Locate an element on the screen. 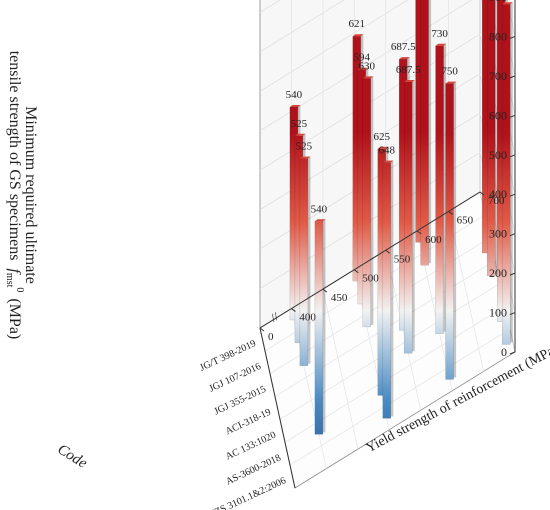 This screenshot has height=510, width=550. z-tick-label: 600 is located at coordinates (498, 115).